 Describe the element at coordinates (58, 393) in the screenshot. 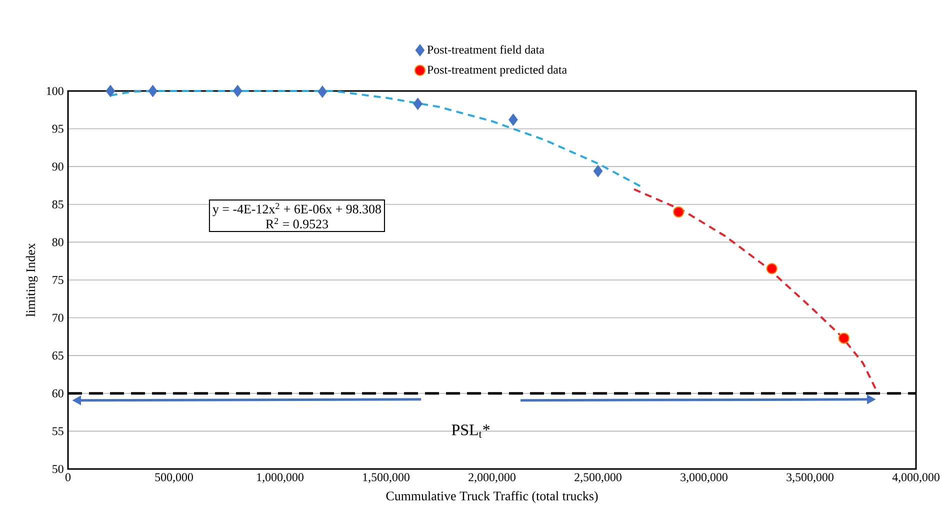

I see `y-tick-label: 60` at that location.